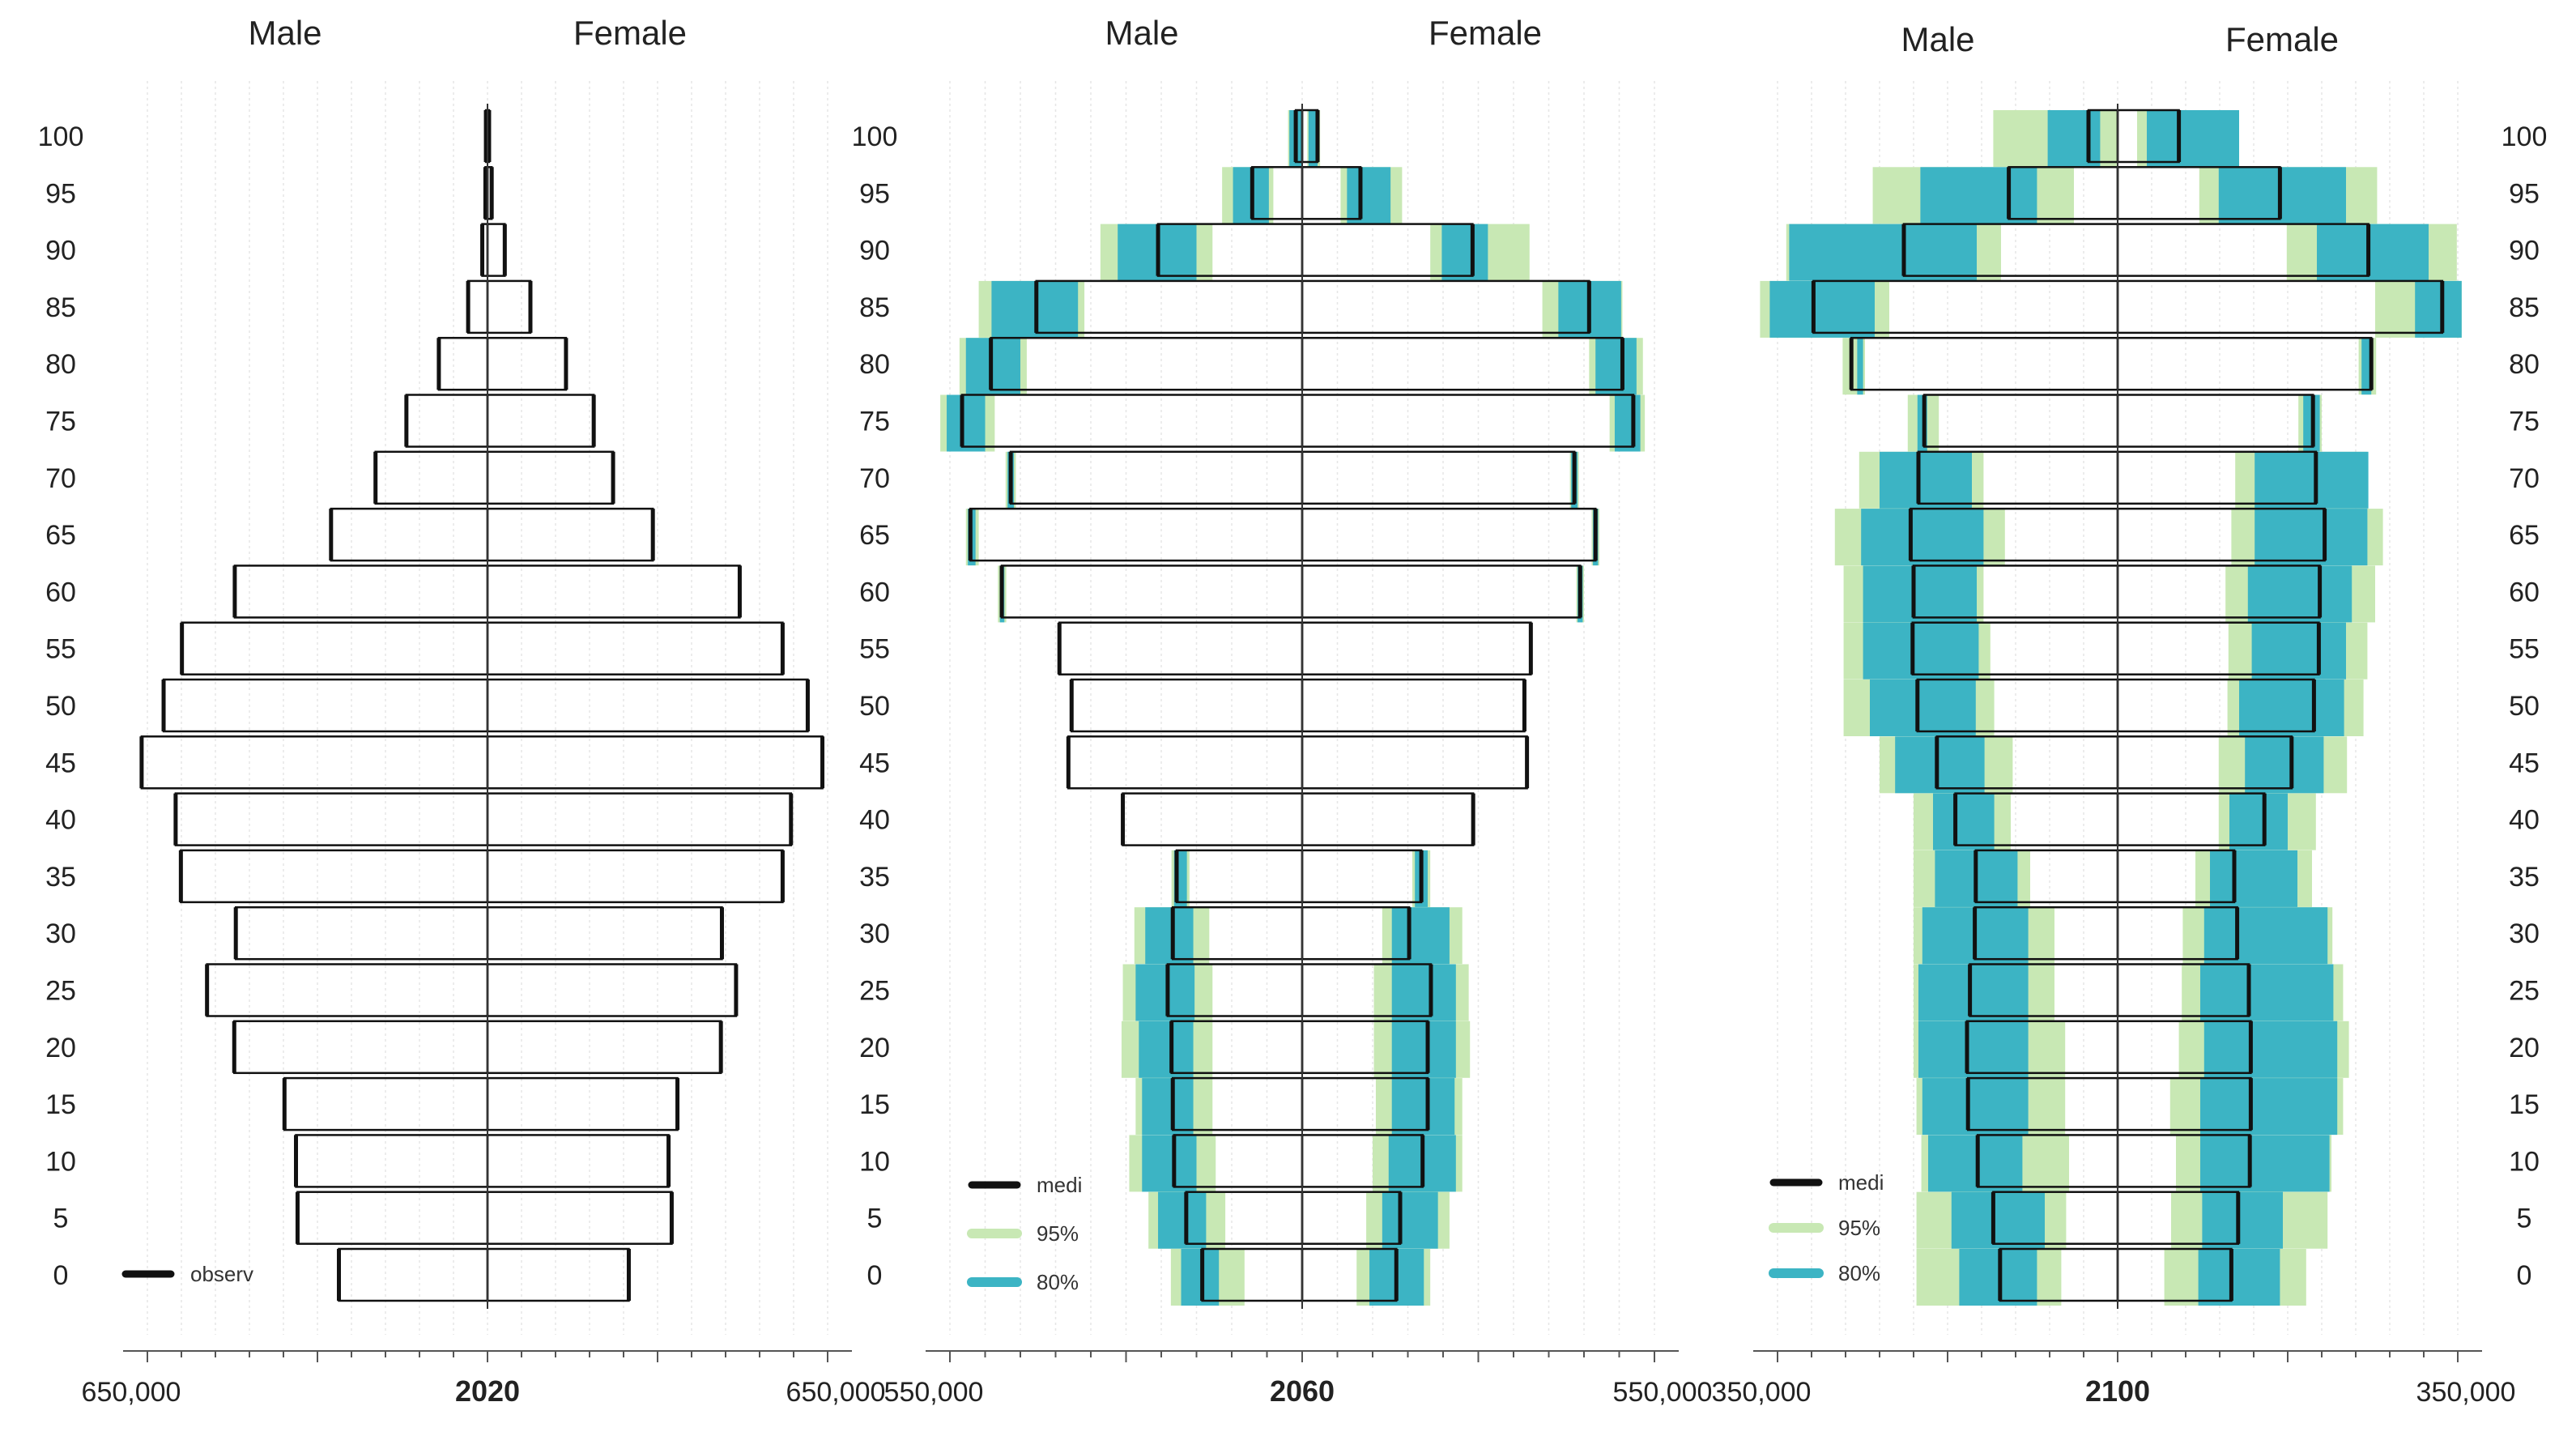 The image size is (2576, 1436). What do you see at coordinates (874, 478) in the screenshot?
I see `age-tick-label: 70` at bounding box center [874, 478].